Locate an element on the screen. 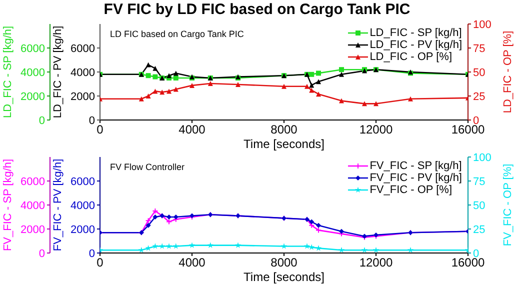 The height and width of the screenshot is (287, 514). text: FV Flow Controller is located at coordinates (147, 167).